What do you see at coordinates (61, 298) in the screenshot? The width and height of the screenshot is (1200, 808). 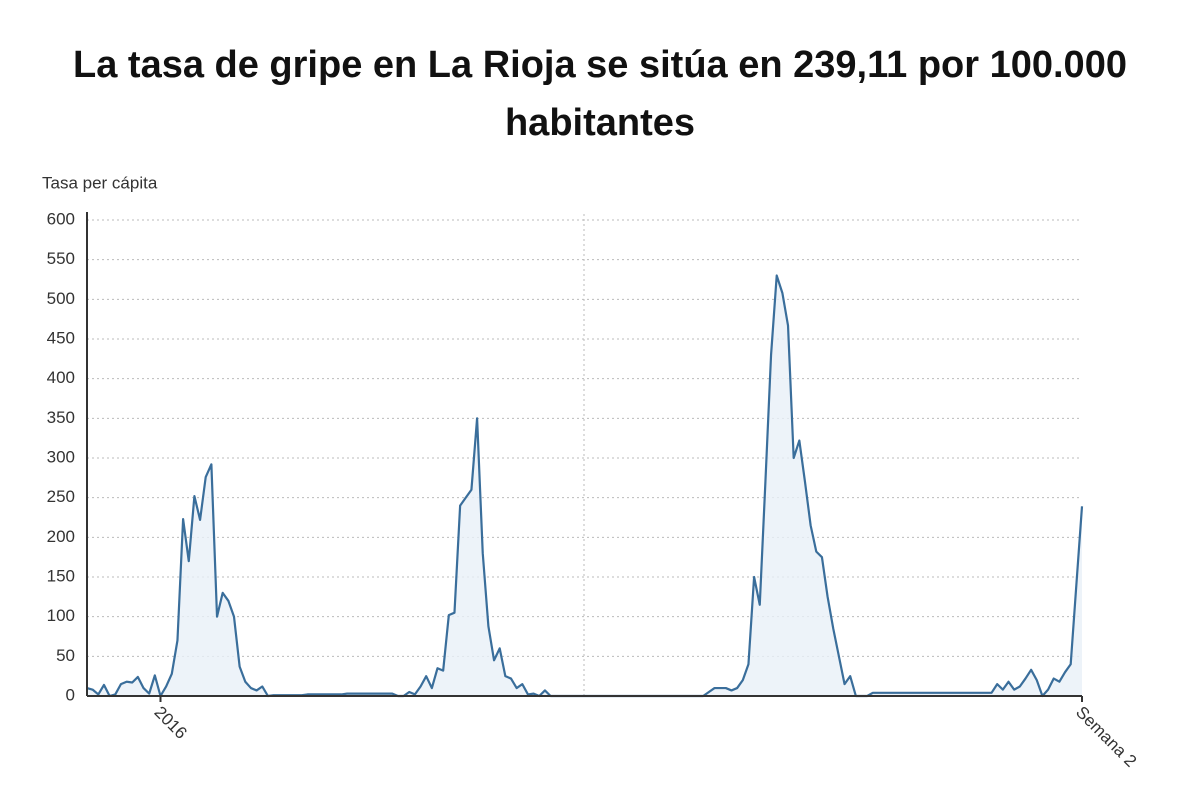 I see `y-tick-label: 500` at bounding box center [61, 298].